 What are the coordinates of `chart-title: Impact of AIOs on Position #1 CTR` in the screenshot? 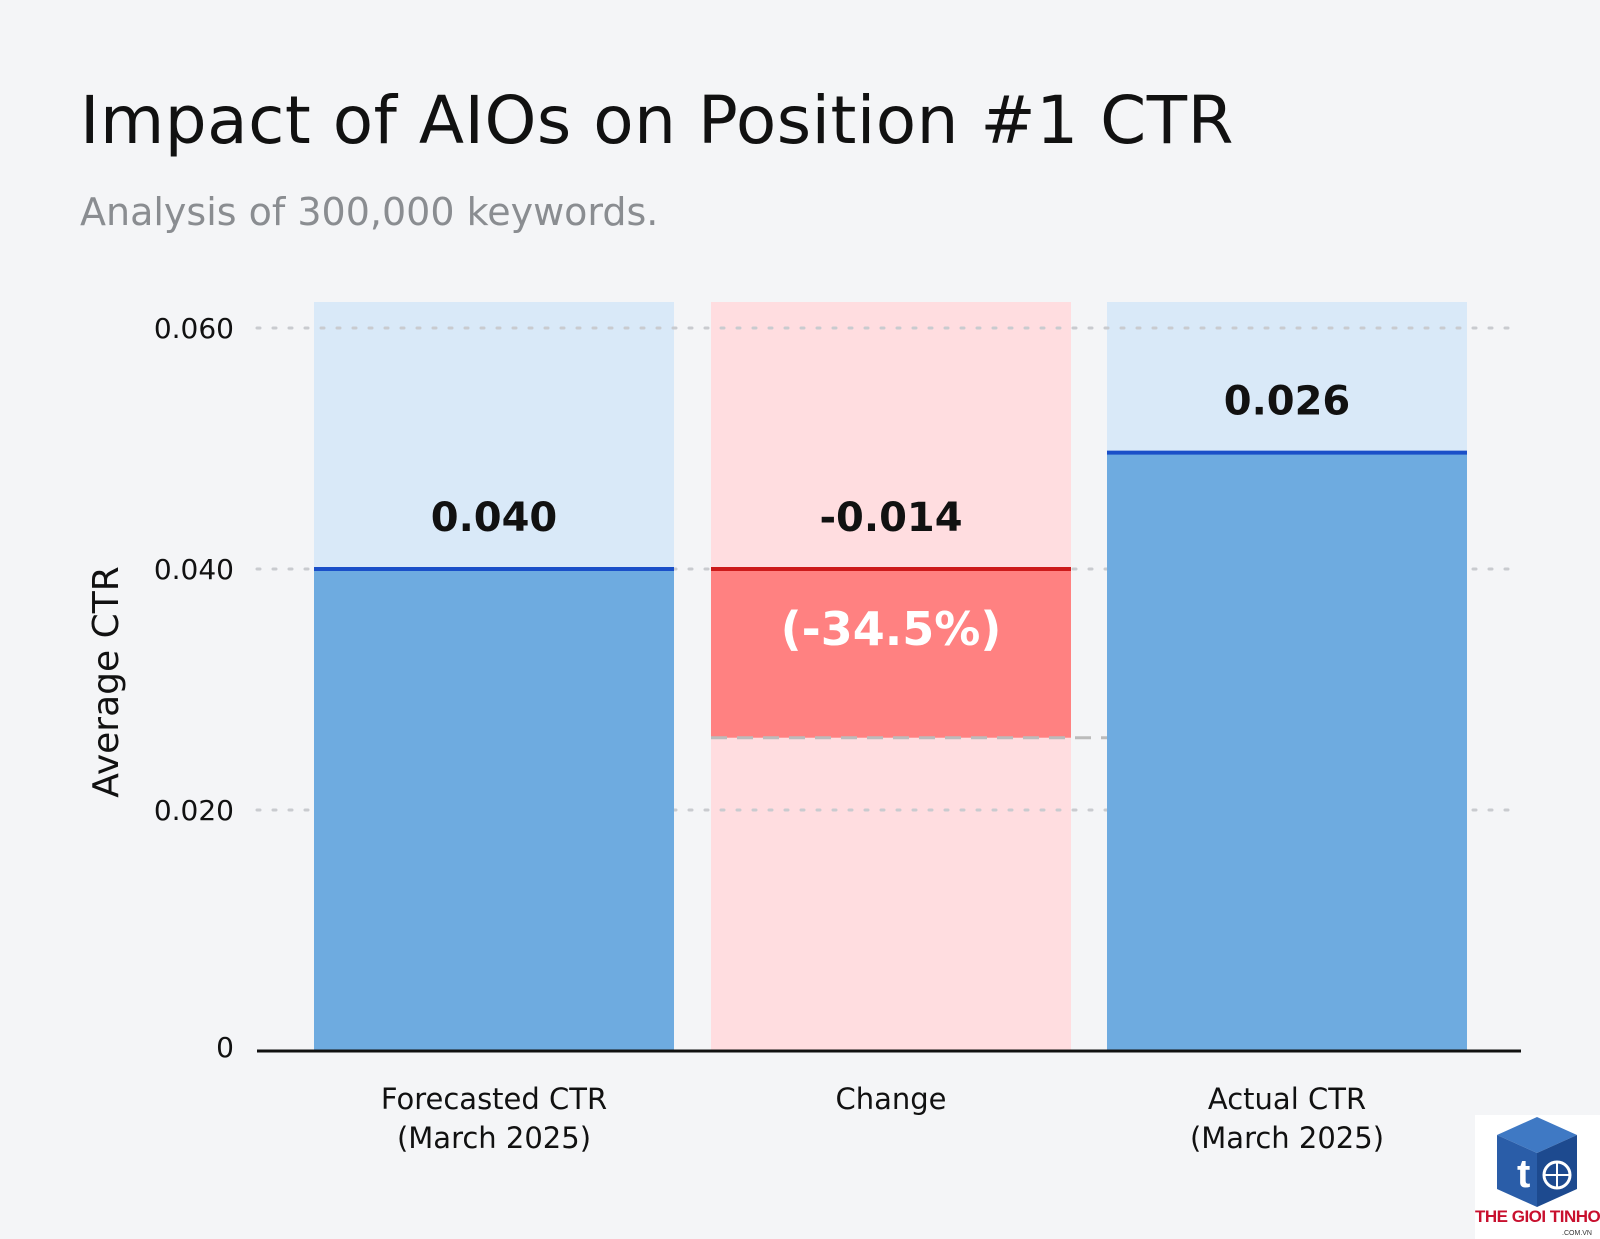 It's located at (657, 120).